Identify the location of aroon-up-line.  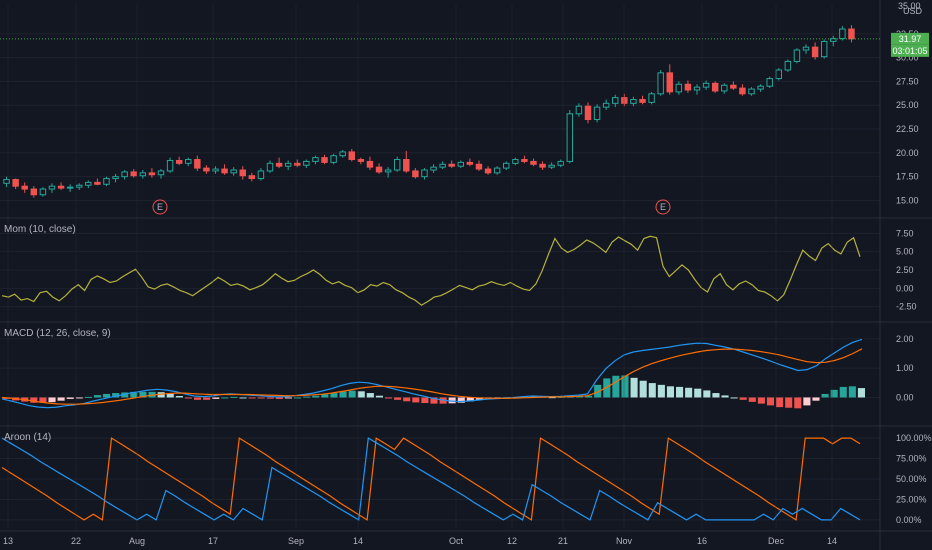
(431, 479).